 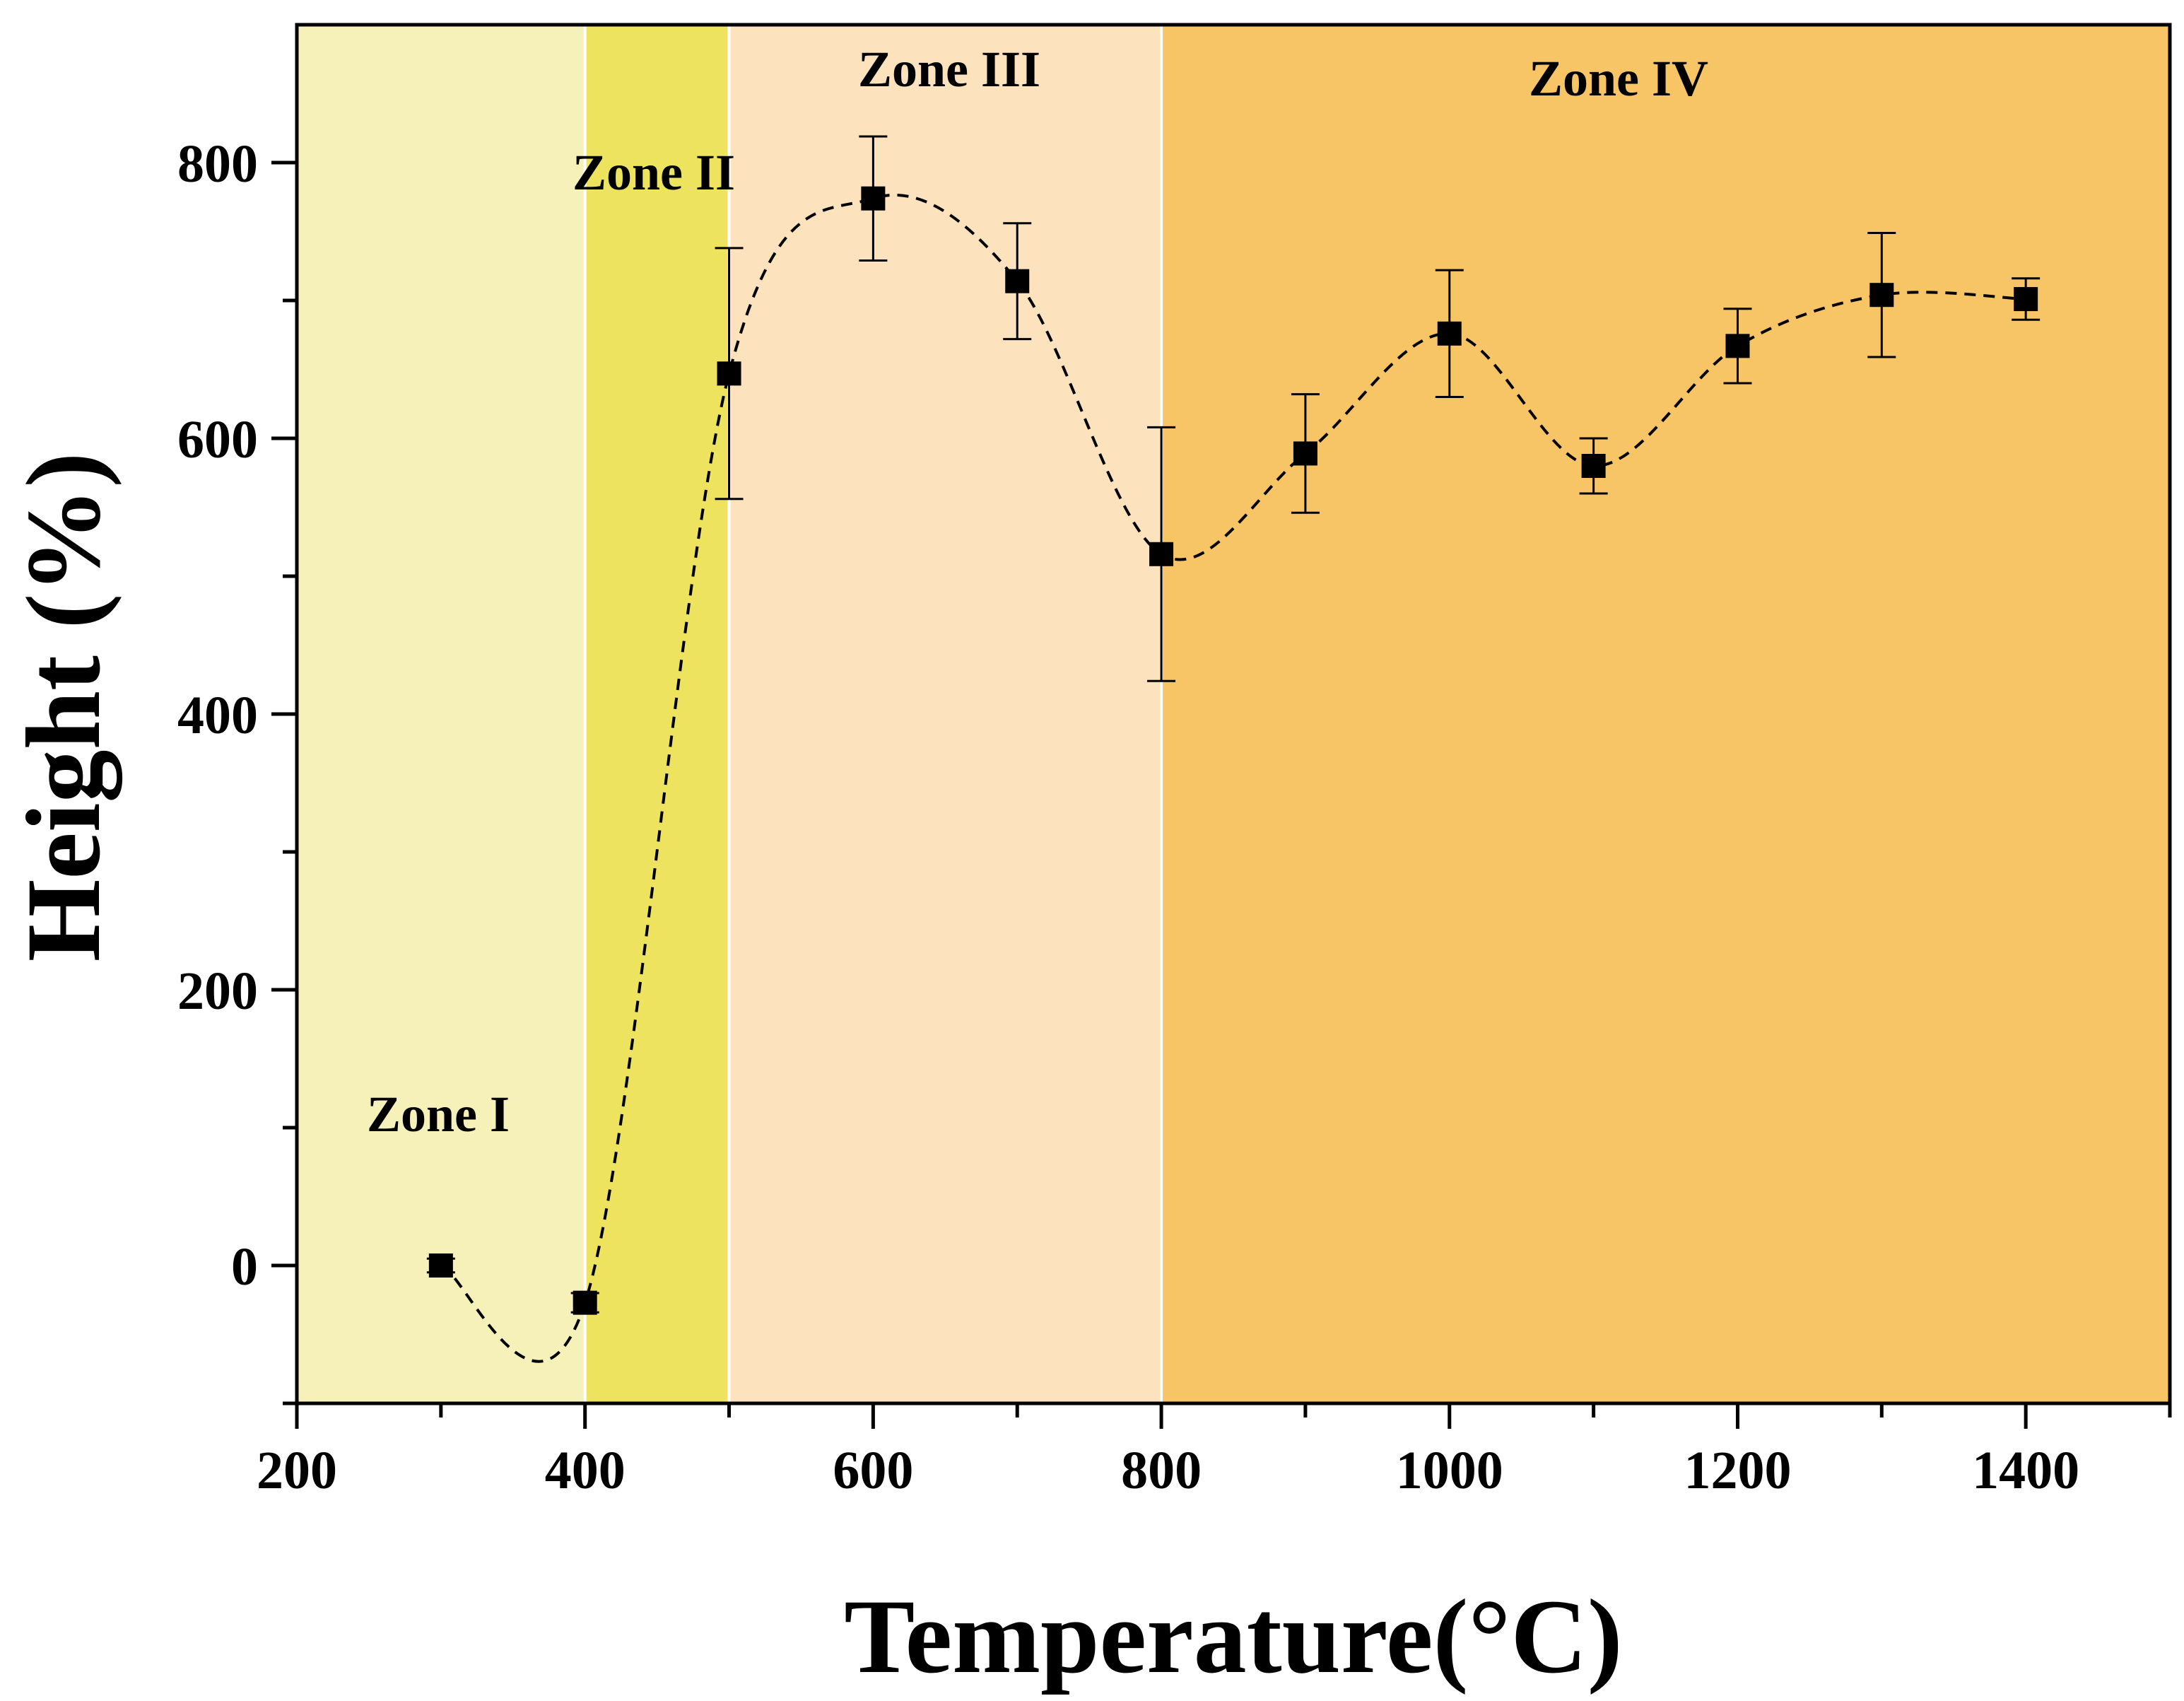 I want to click on x-tick-label: 600, so click(x=873, y=1470).